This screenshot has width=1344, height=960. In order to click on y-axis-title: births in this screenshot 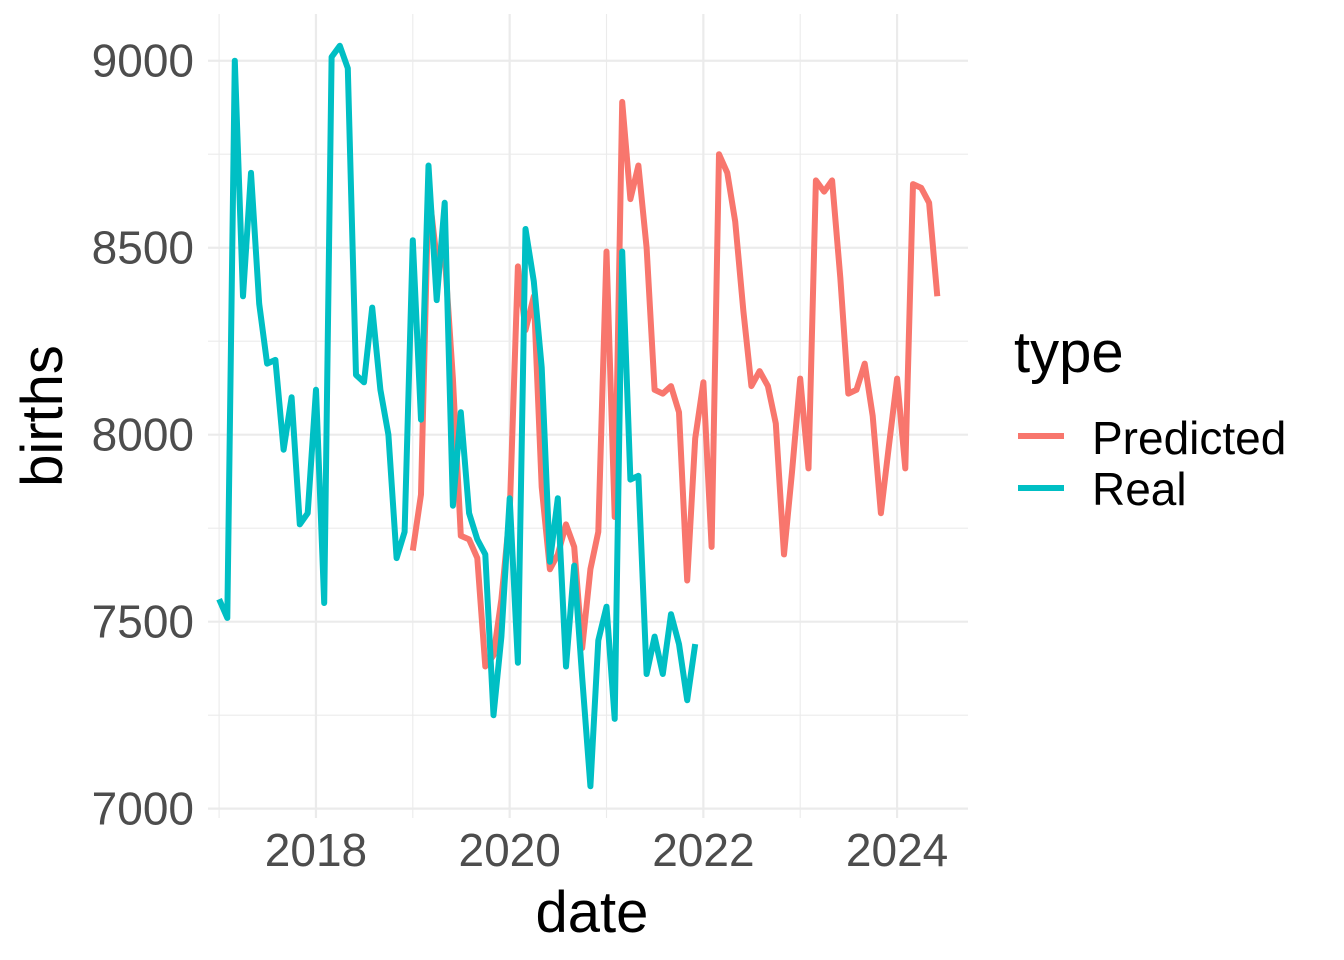, I will do `click(42, 416)`.